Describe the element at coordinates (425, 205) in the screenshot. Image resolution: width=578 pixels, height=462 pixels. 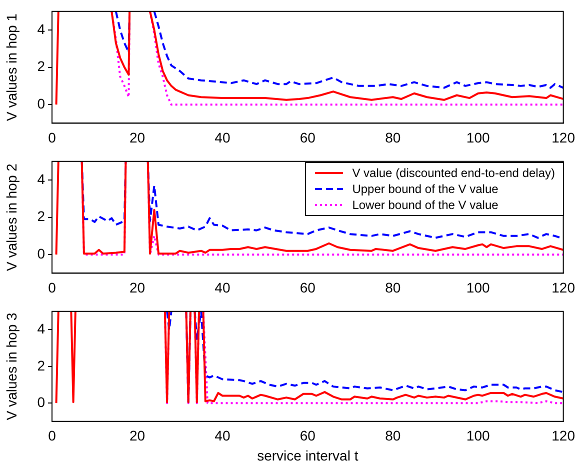
I see `legend-label: Lower bound of the V value` at that location.